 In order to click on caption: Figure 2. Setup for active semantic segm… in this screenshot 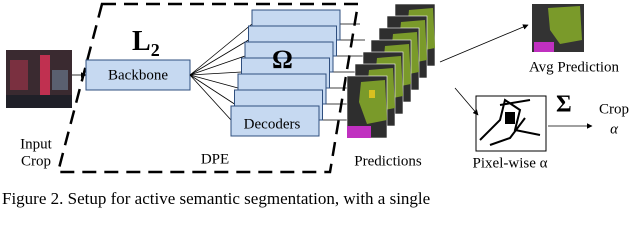, I will do `click(216, 198)`.